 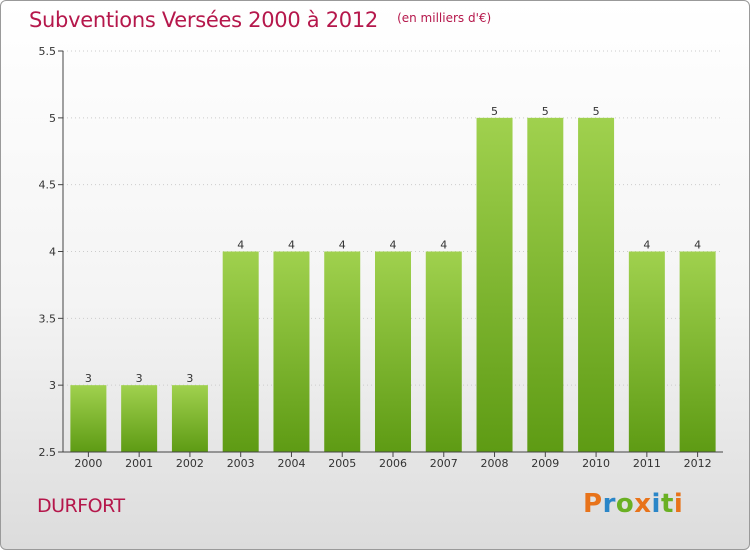 What do you see at coordinates (444, 463) in the screenshot?
I see `x-tick-label: 2007` at bounding box center [444, 463].